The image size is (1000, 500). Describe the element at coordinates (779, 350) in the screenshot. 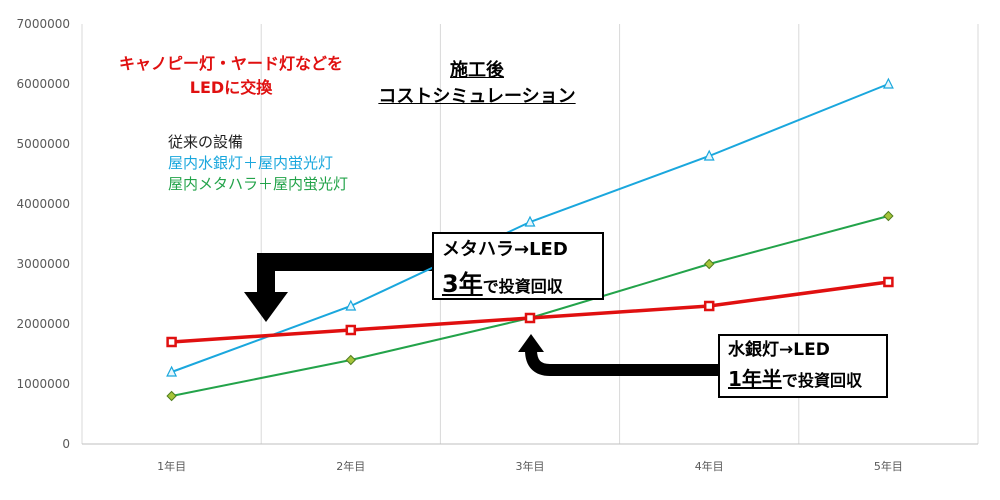

I see `callout-mercury-title: 水銀灯→LED` at that location.